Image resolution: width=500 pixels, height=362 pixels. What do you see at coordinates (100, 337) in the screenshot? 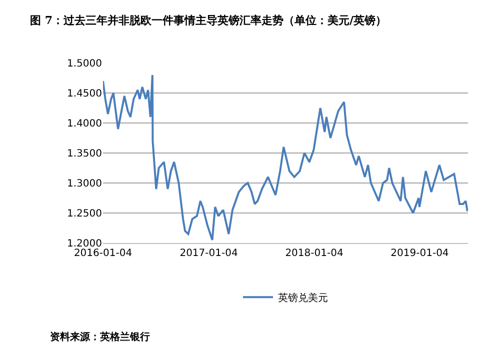
I see `text: 资料来源：英格兰银行` at bounding box center [100, 337].